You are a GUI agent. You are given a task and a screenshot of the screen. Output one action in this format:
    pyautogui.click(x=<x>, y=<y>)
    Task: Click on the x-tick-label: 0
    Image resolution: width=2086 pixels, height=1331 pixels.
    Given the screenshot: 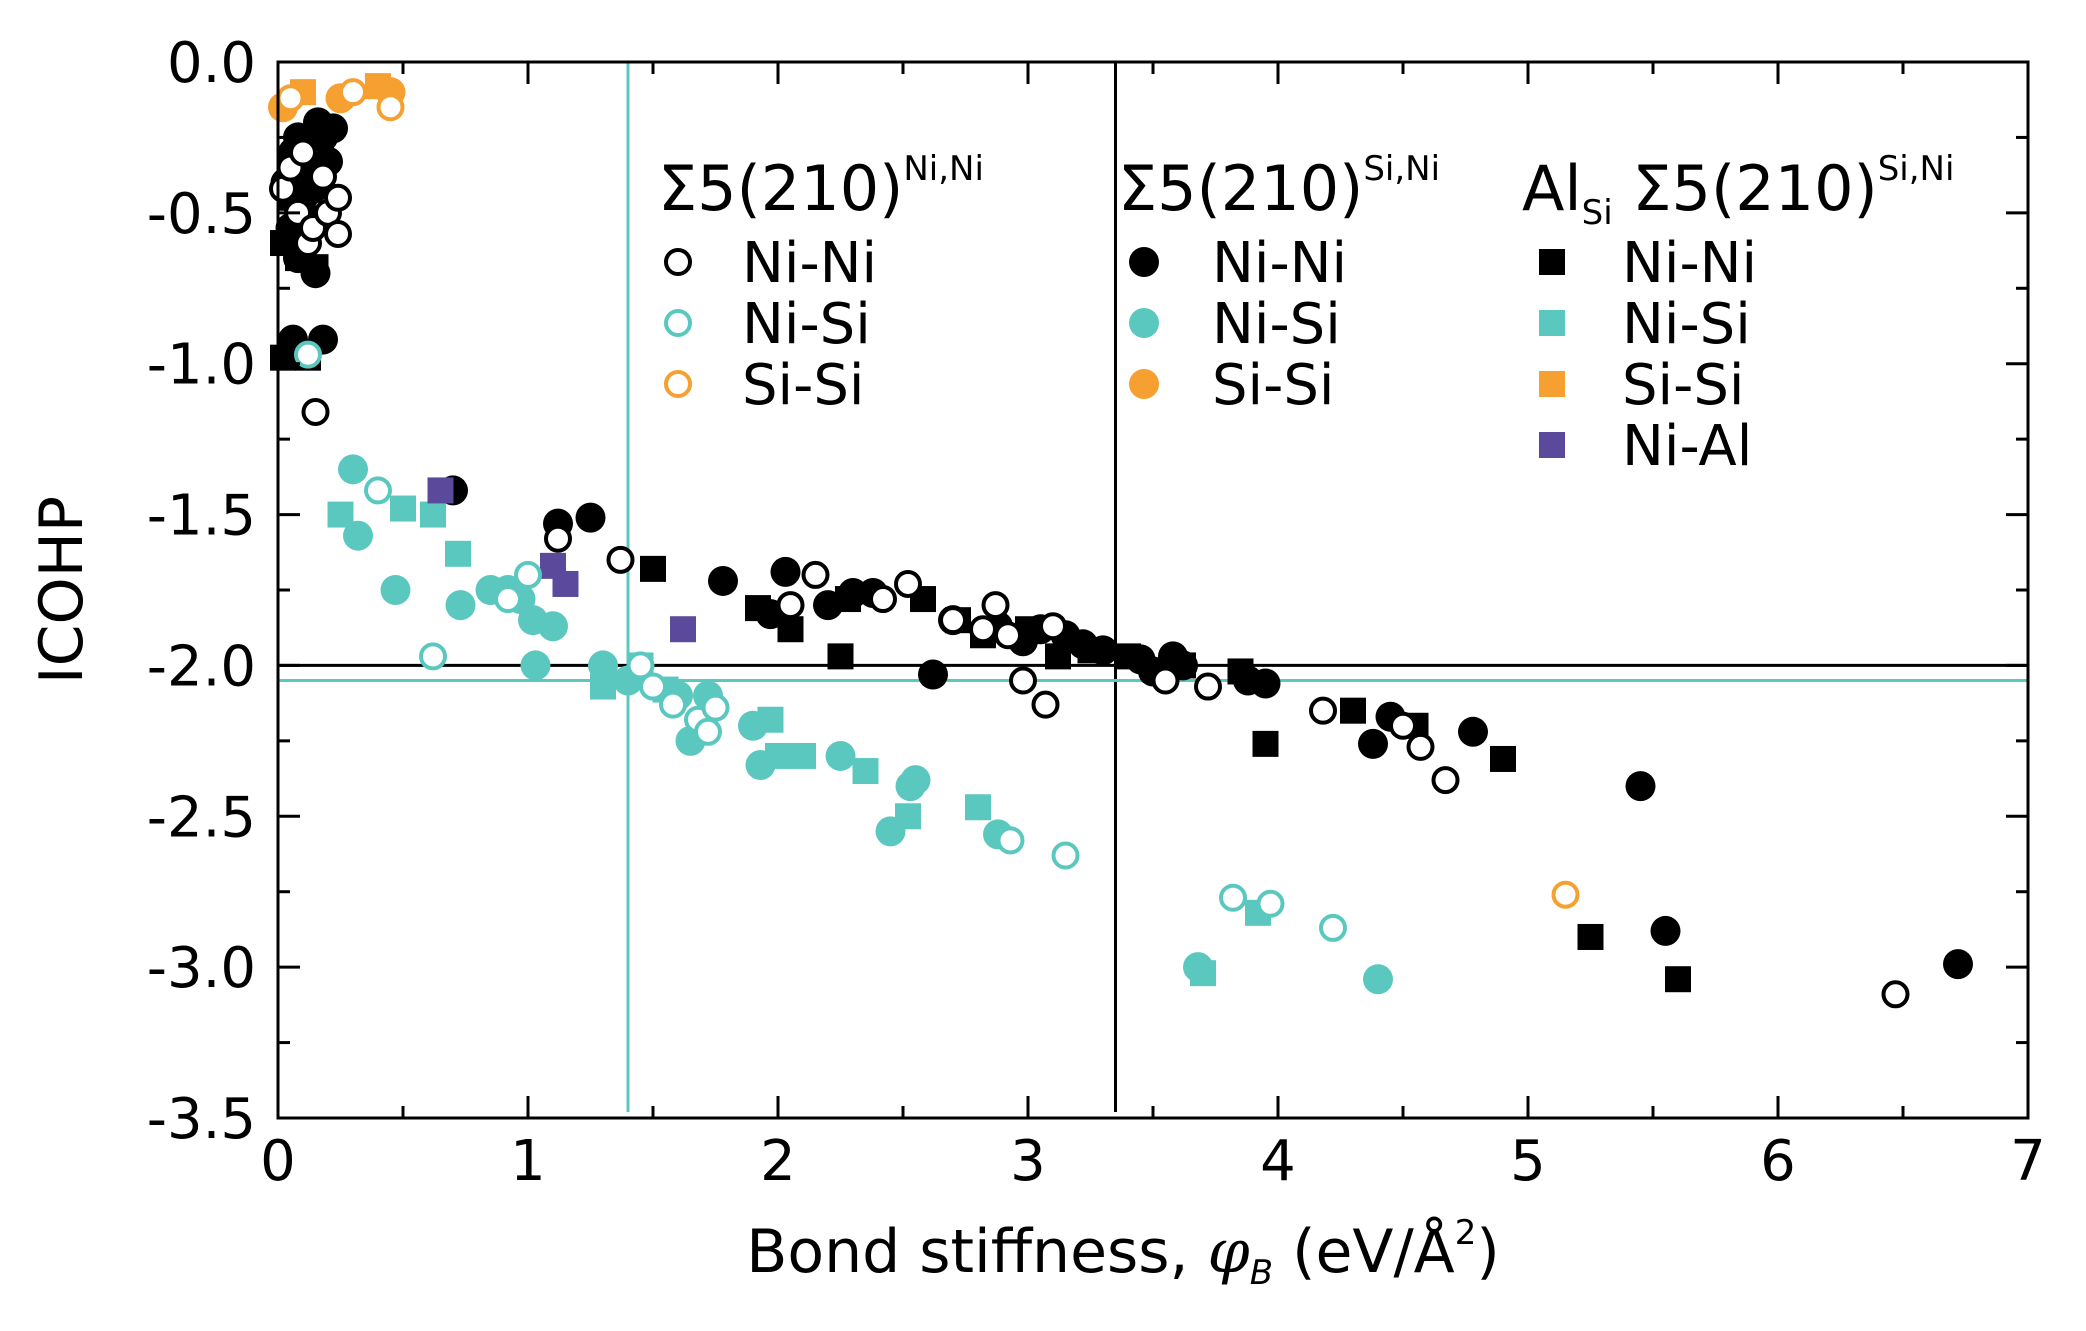 What is the action you would take?
    pyautogui.click(x=278, y=1161)
    